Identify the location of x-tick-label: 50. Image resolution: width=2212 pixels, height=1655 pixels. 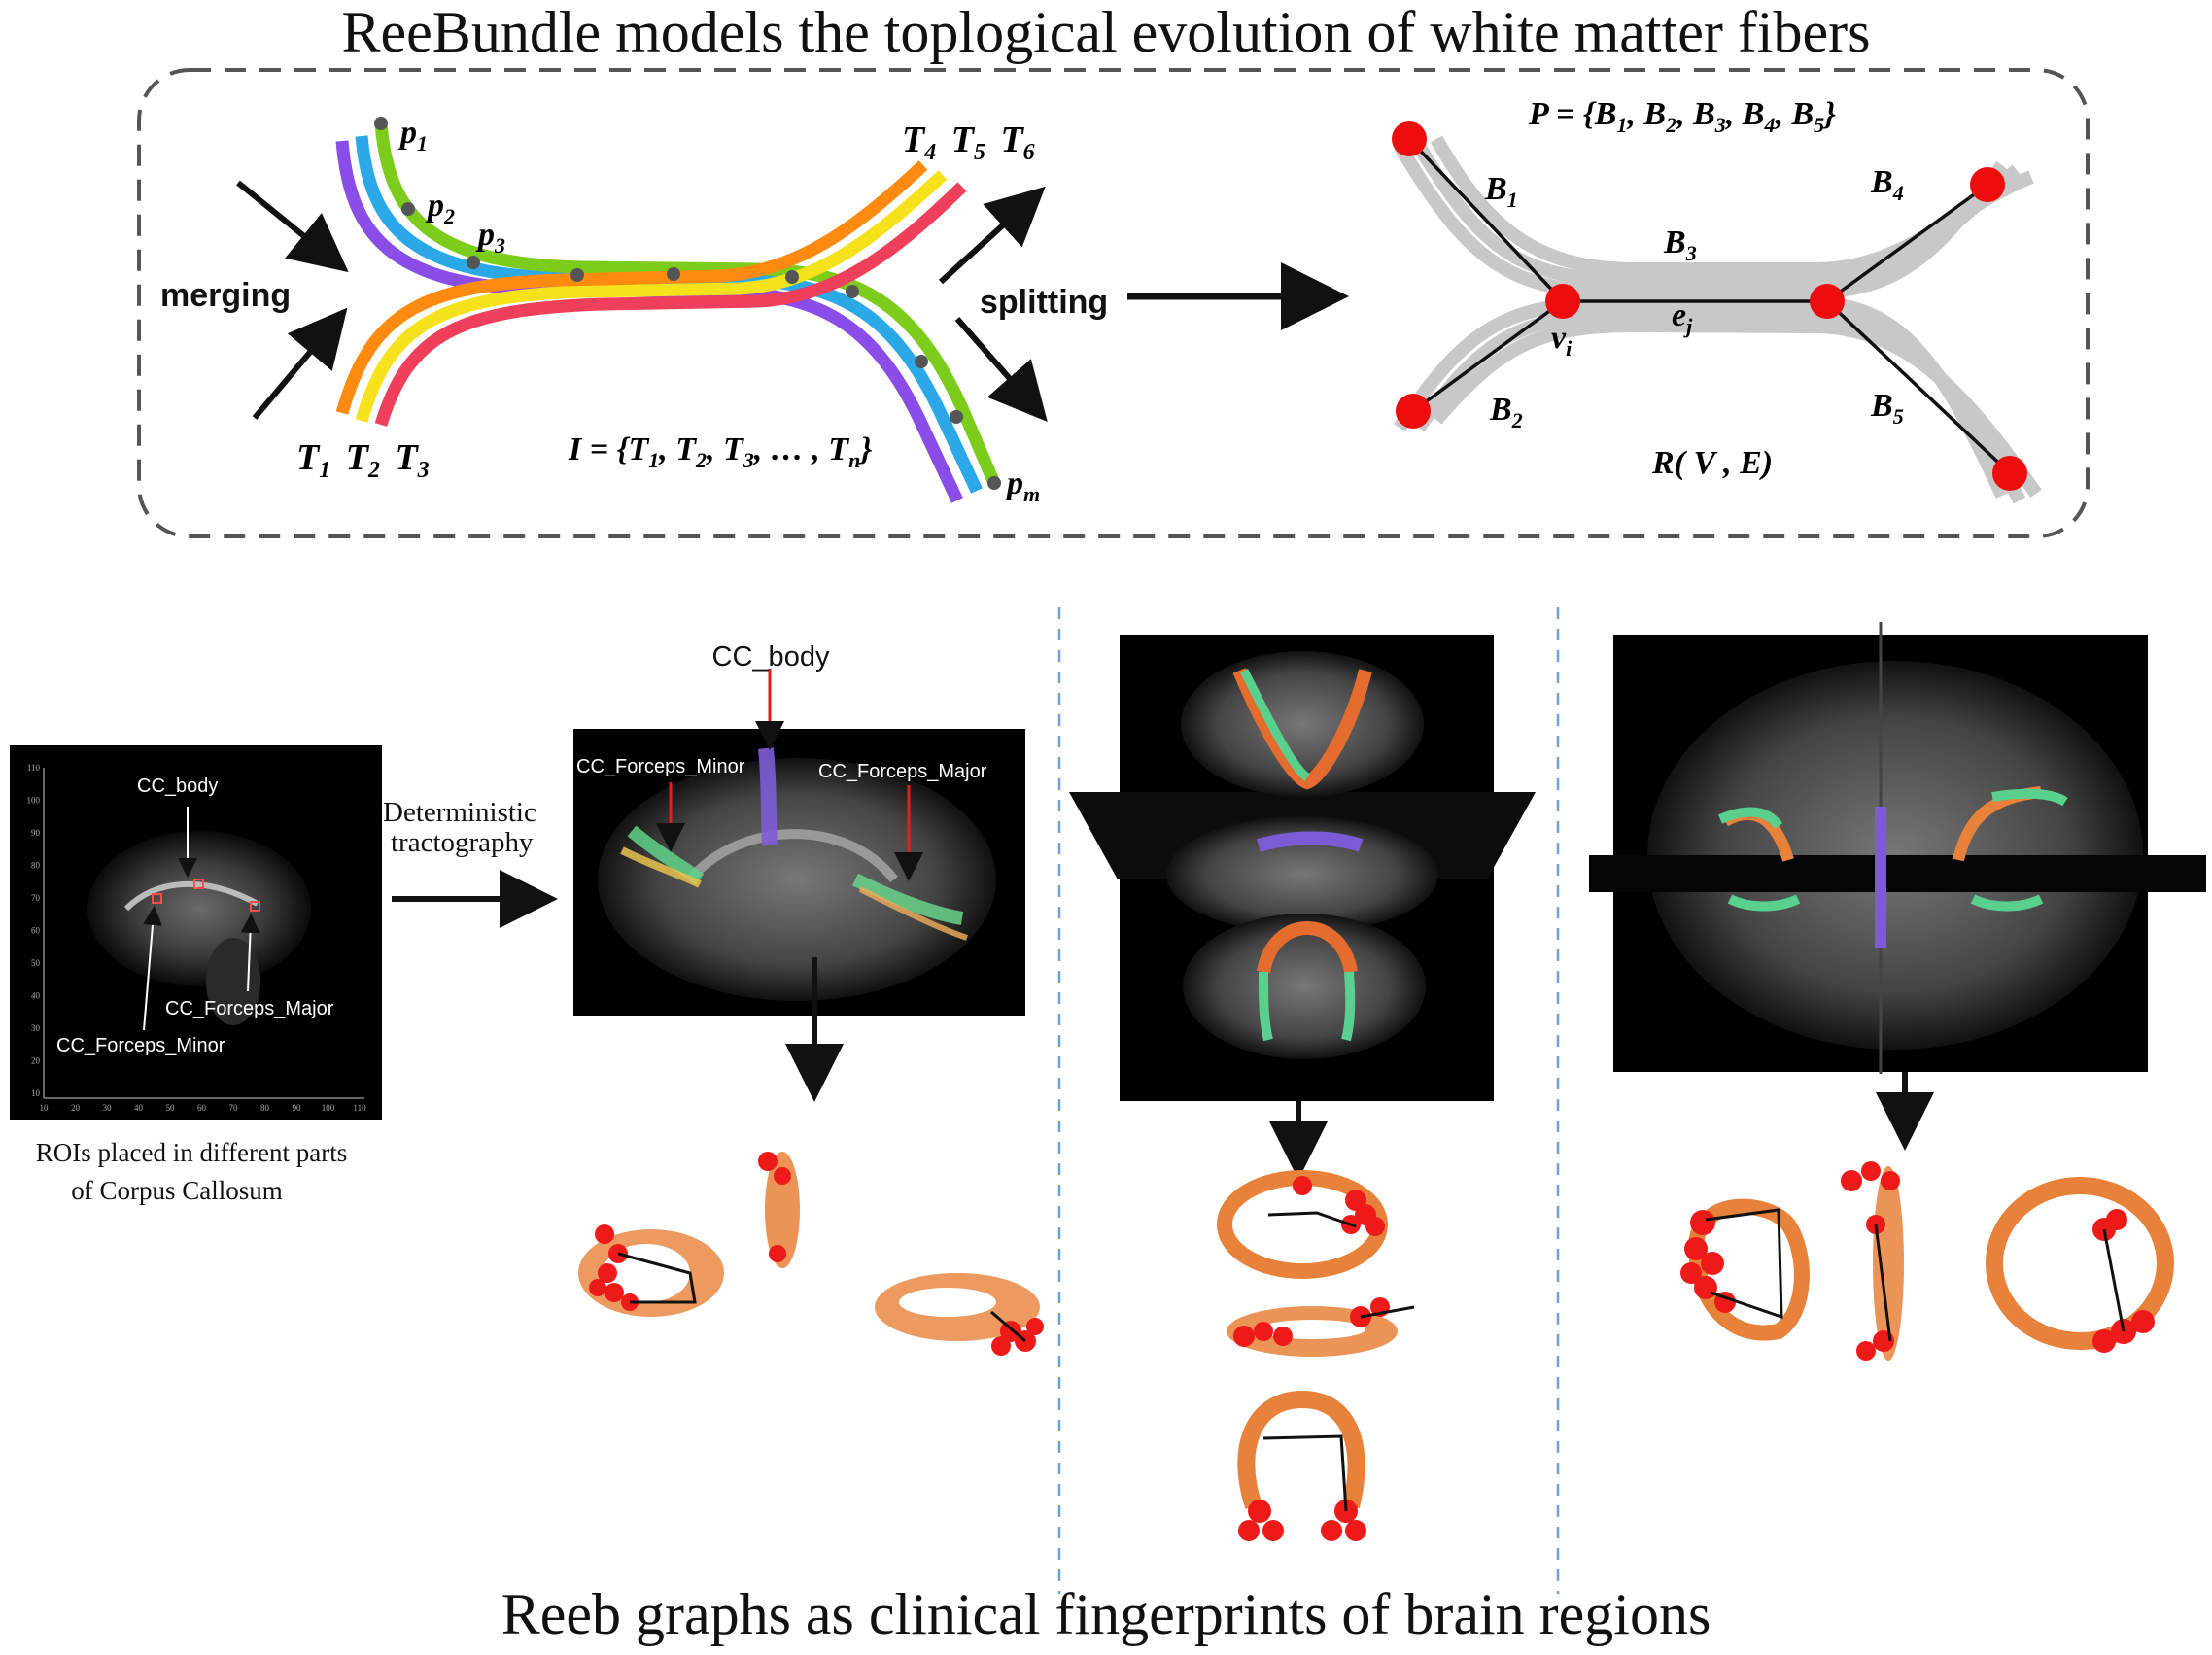
(171, 1108).